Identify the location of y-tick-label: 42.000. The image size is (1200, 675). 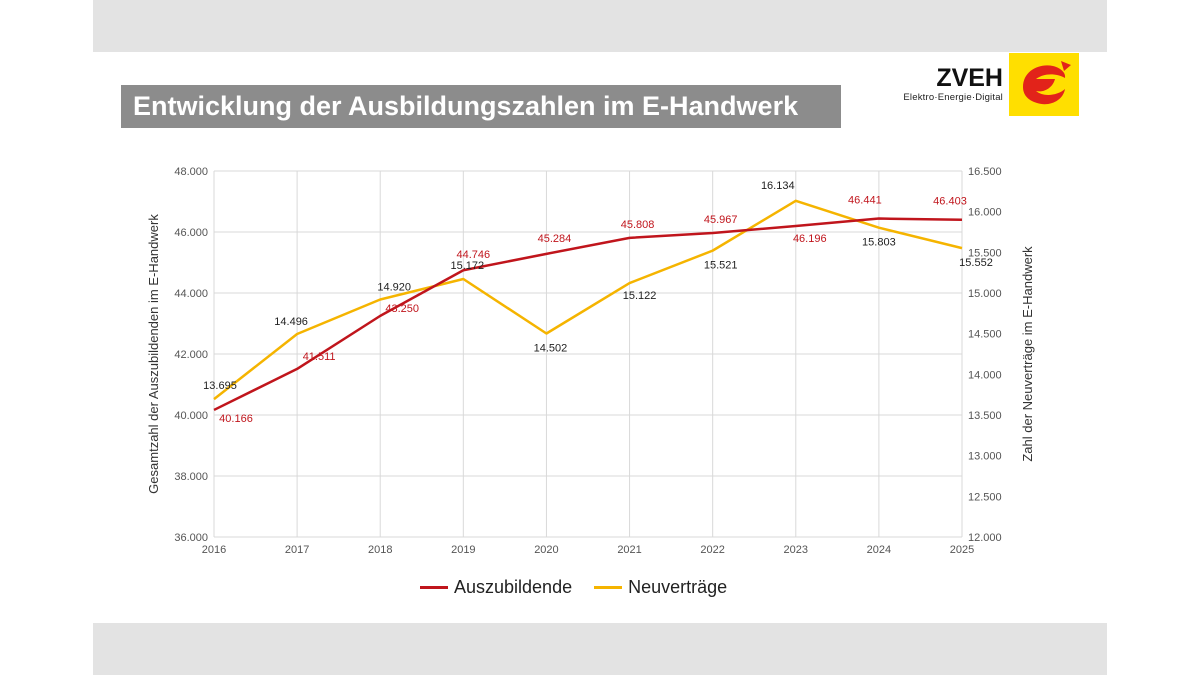
(191, 355).